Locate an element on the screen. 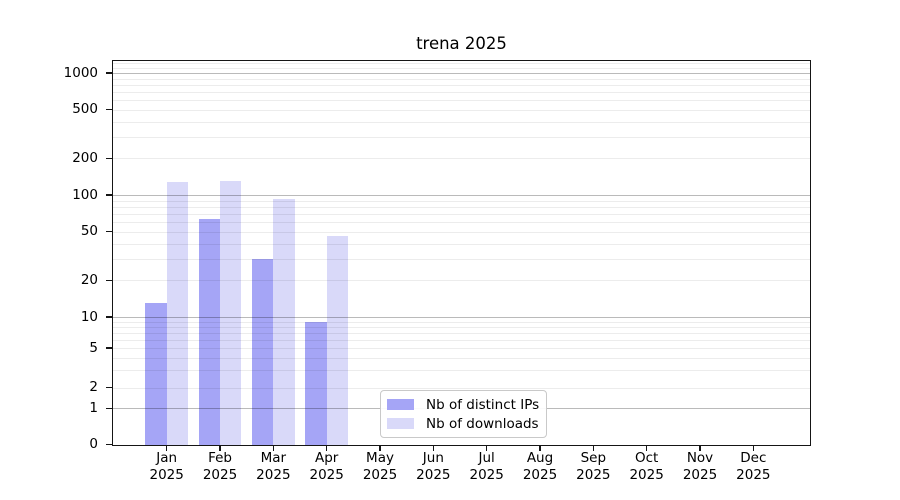 The image size is (900, 500). x-tick-label: May 2025 is located at coordinates (380, 467).